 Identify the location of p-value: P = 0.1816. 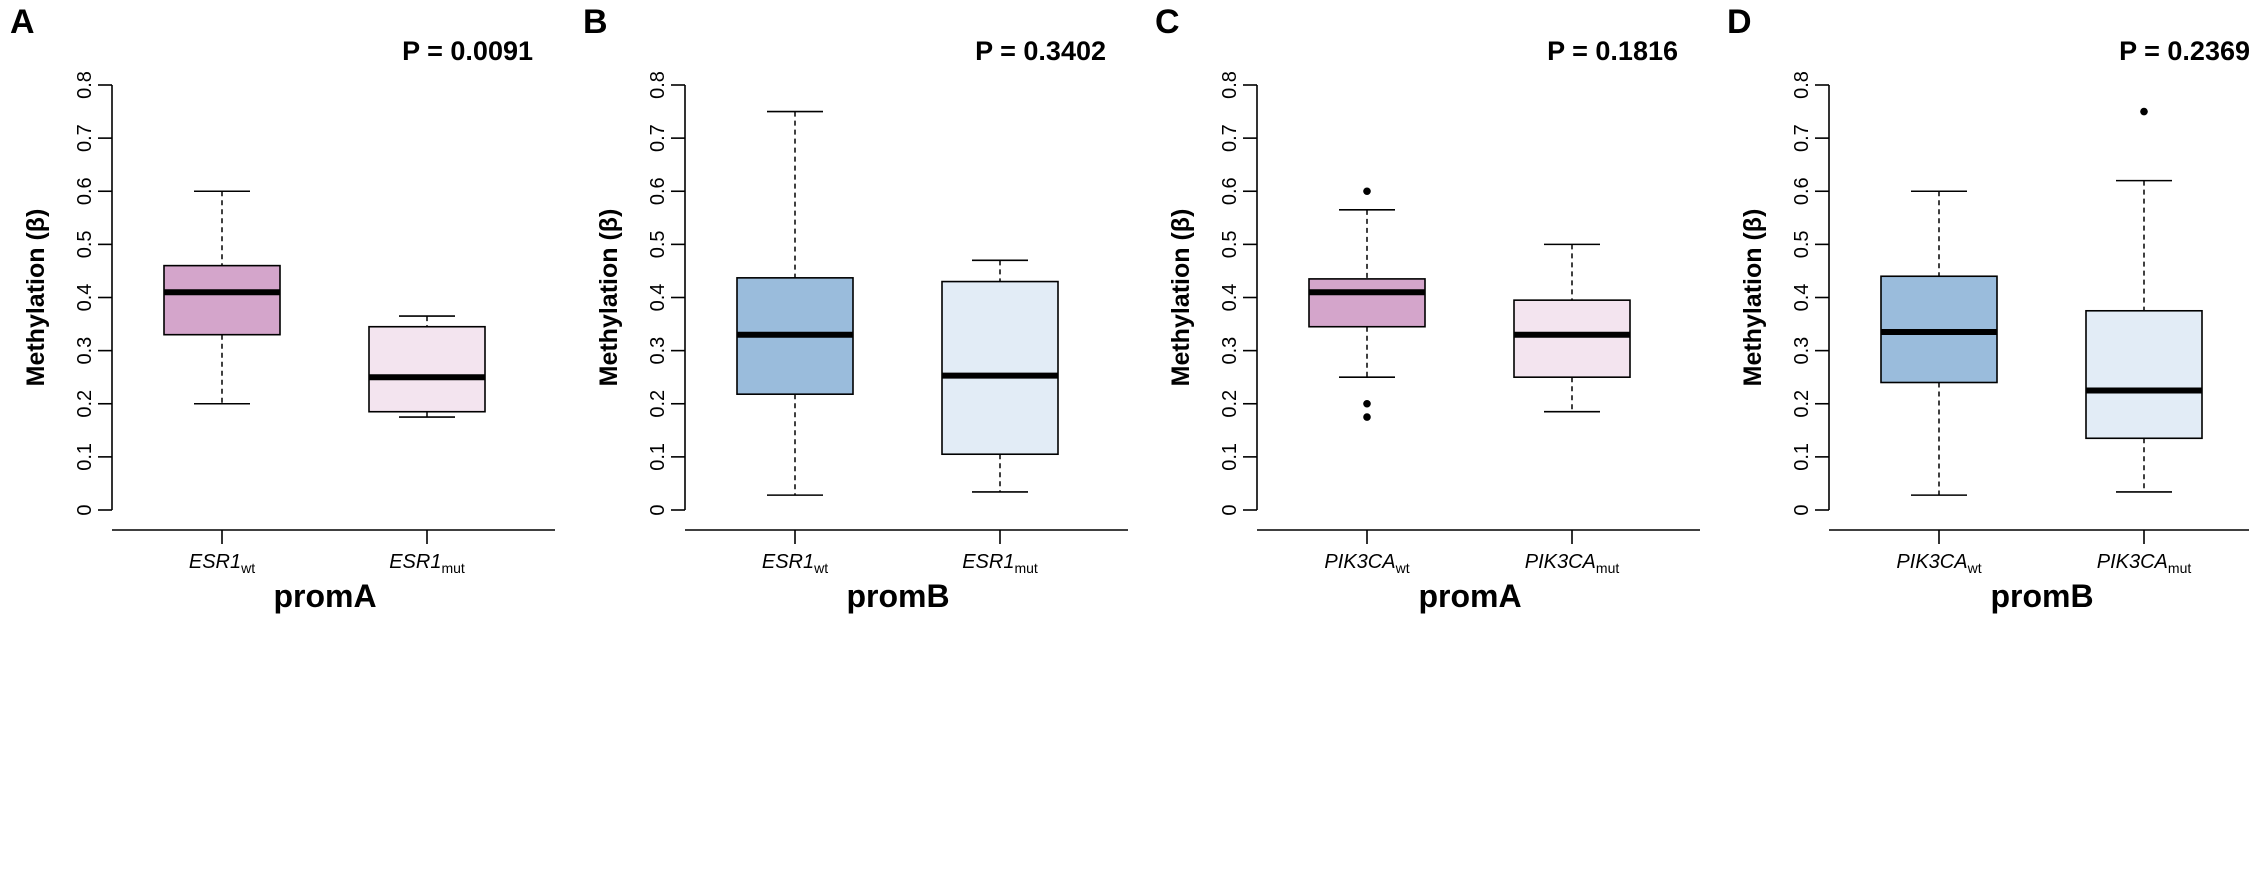
(1612, 51).